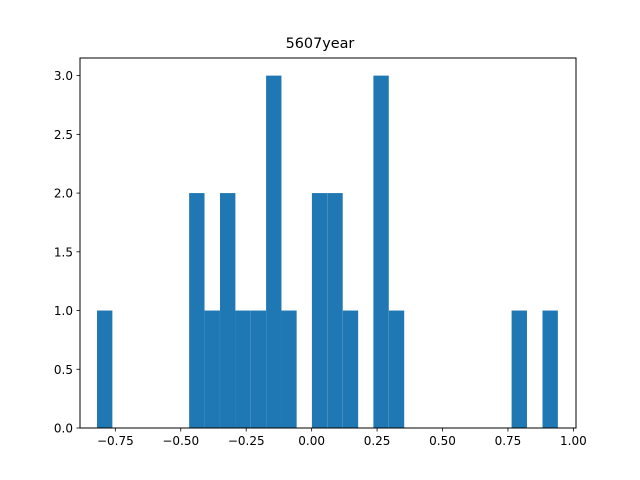 This screenshot has width=640, height=480. Describe the element at coordinates (573, 441) in the screenshot. I see `x-tick-label: 1.00` at that location.